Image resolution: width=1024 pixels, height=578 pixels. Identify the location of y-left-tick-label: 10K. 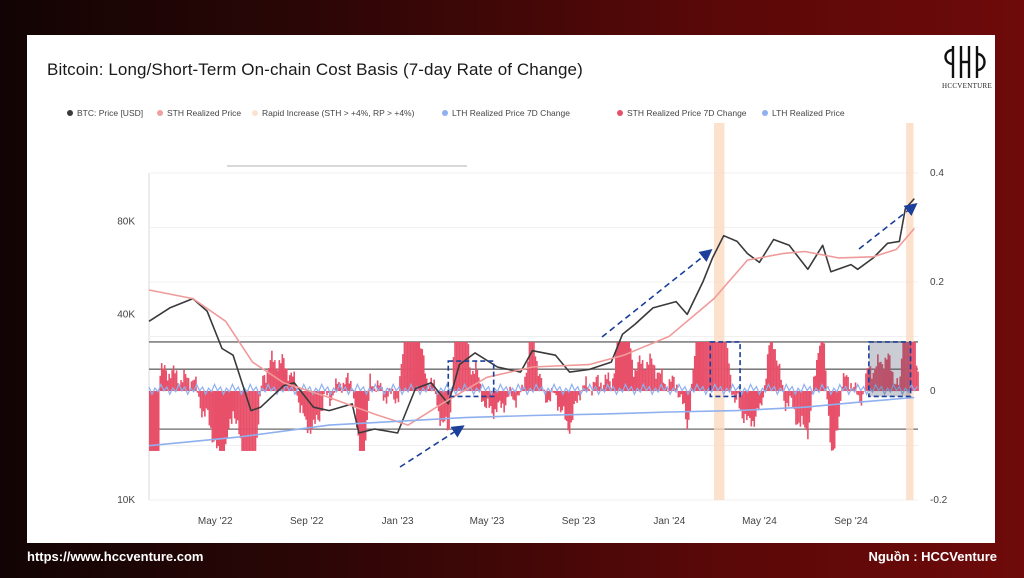
(126, 500).